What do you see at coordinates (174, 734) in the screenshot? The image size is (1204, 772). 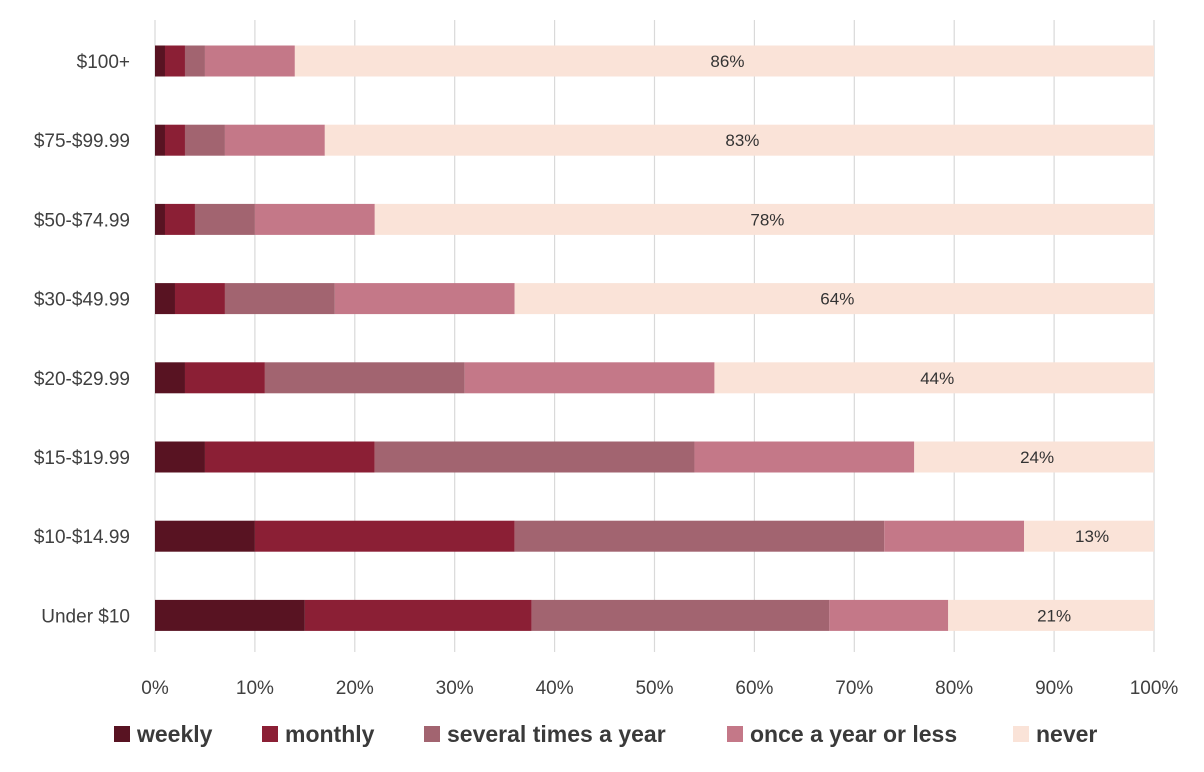 I see `legend-label: weekly` at bounding box center [174, 734].